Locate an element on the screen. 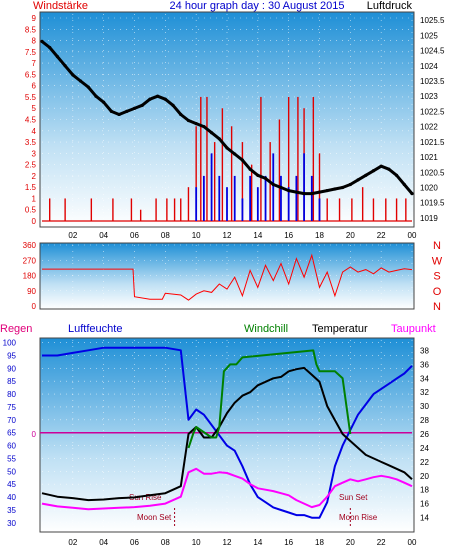 The width and height of the screenshot is (470, 555). legend-windchill: Windchill is located at coordinates (266, 329).